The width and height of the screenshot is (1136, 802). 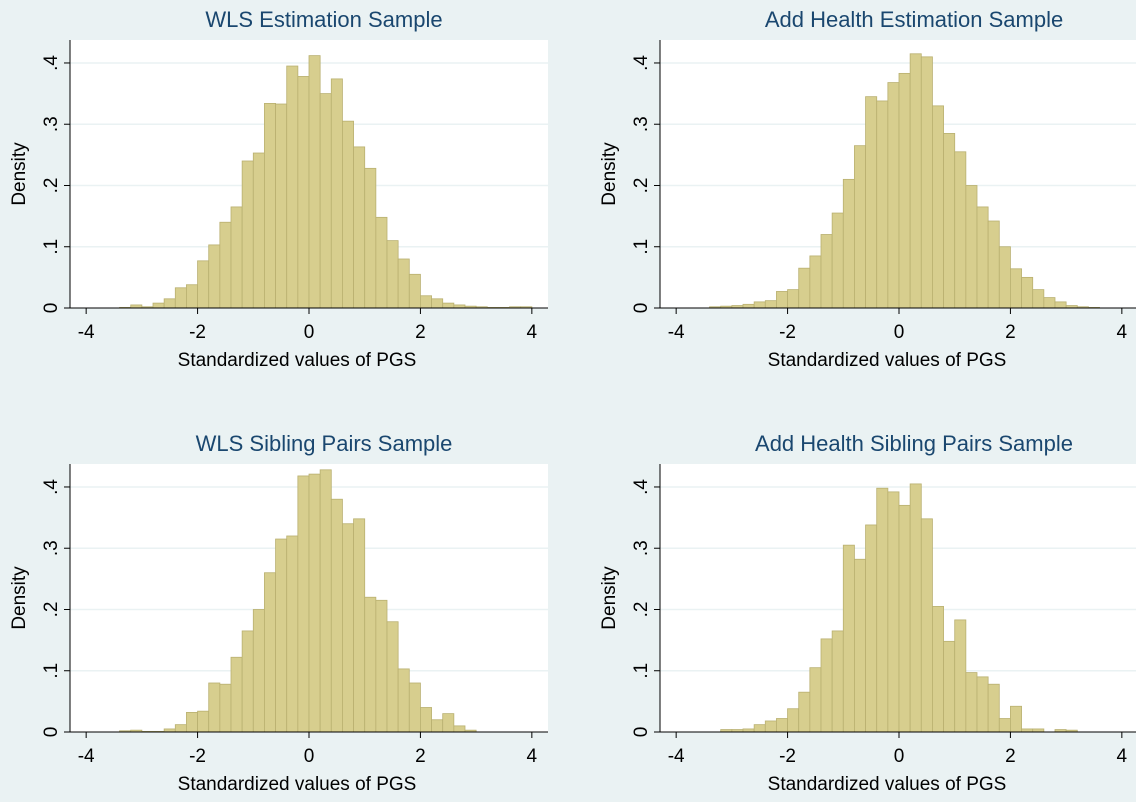 What do you see at coordinates (323, 19) in the screenshot?
I see `chart-title: WLS Estimation Sample` at bounding box center [323, 19].